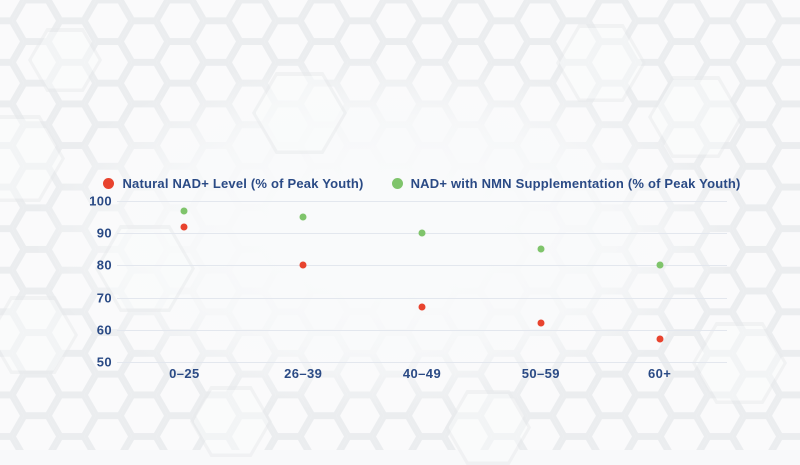  What do you see at coordinates (243, 183) in the screenshot?
I see `legend-label: Natural NAD+ Level (% of Peak Youth)` at bounding box center [243, 183].